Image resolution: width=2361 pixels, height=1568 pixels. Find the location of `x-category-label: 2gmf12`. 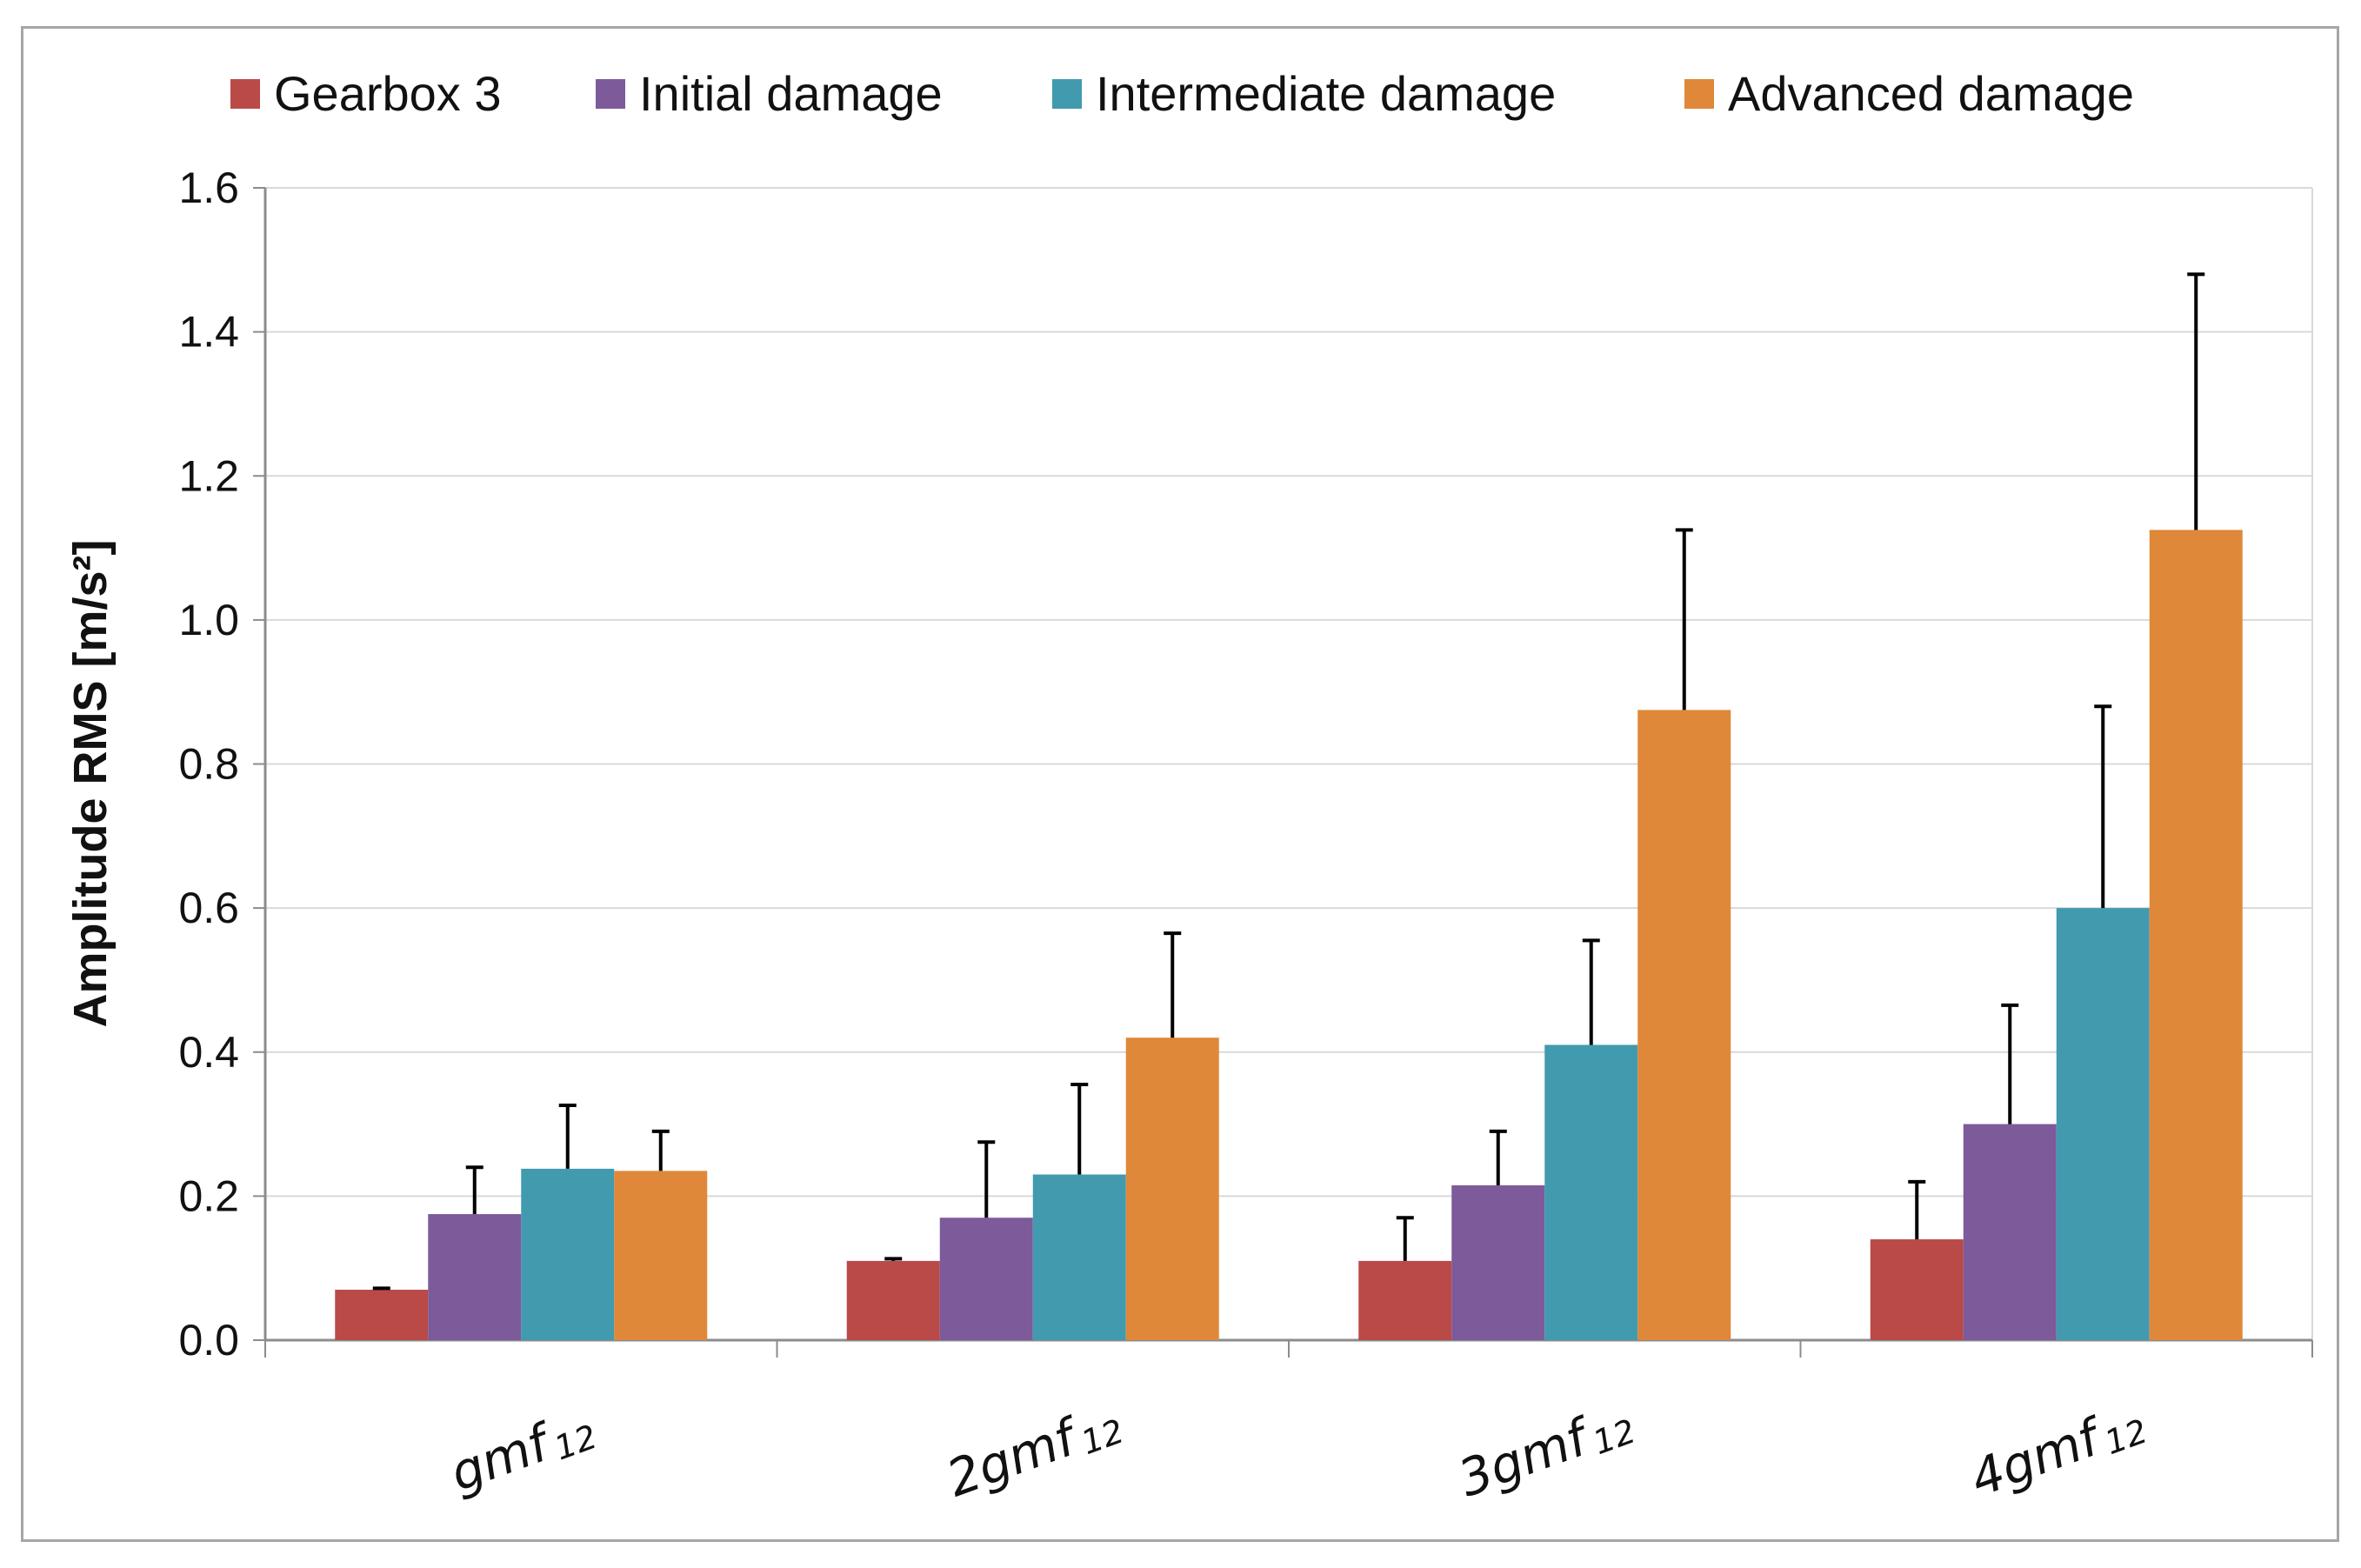

x-category-label: 2gmf12 is located at coordinates (1034, 1450).